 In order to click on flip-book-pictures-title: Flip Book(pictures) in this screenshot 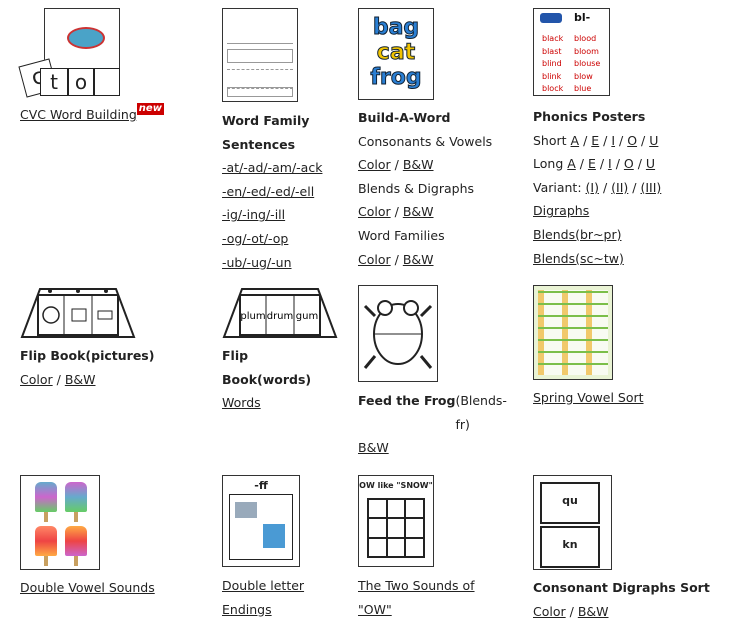, I will do `click(87, 355)`.